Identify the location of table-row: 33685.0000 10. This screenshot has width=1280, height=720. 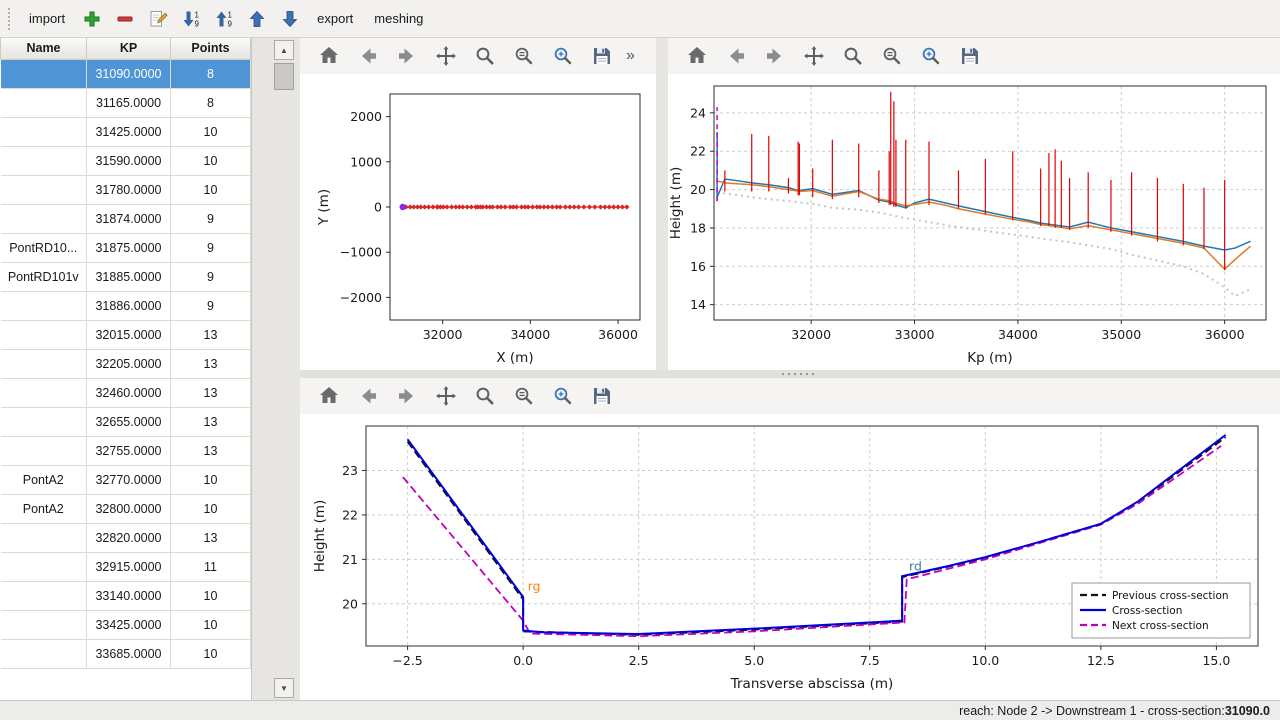
(125, 654).